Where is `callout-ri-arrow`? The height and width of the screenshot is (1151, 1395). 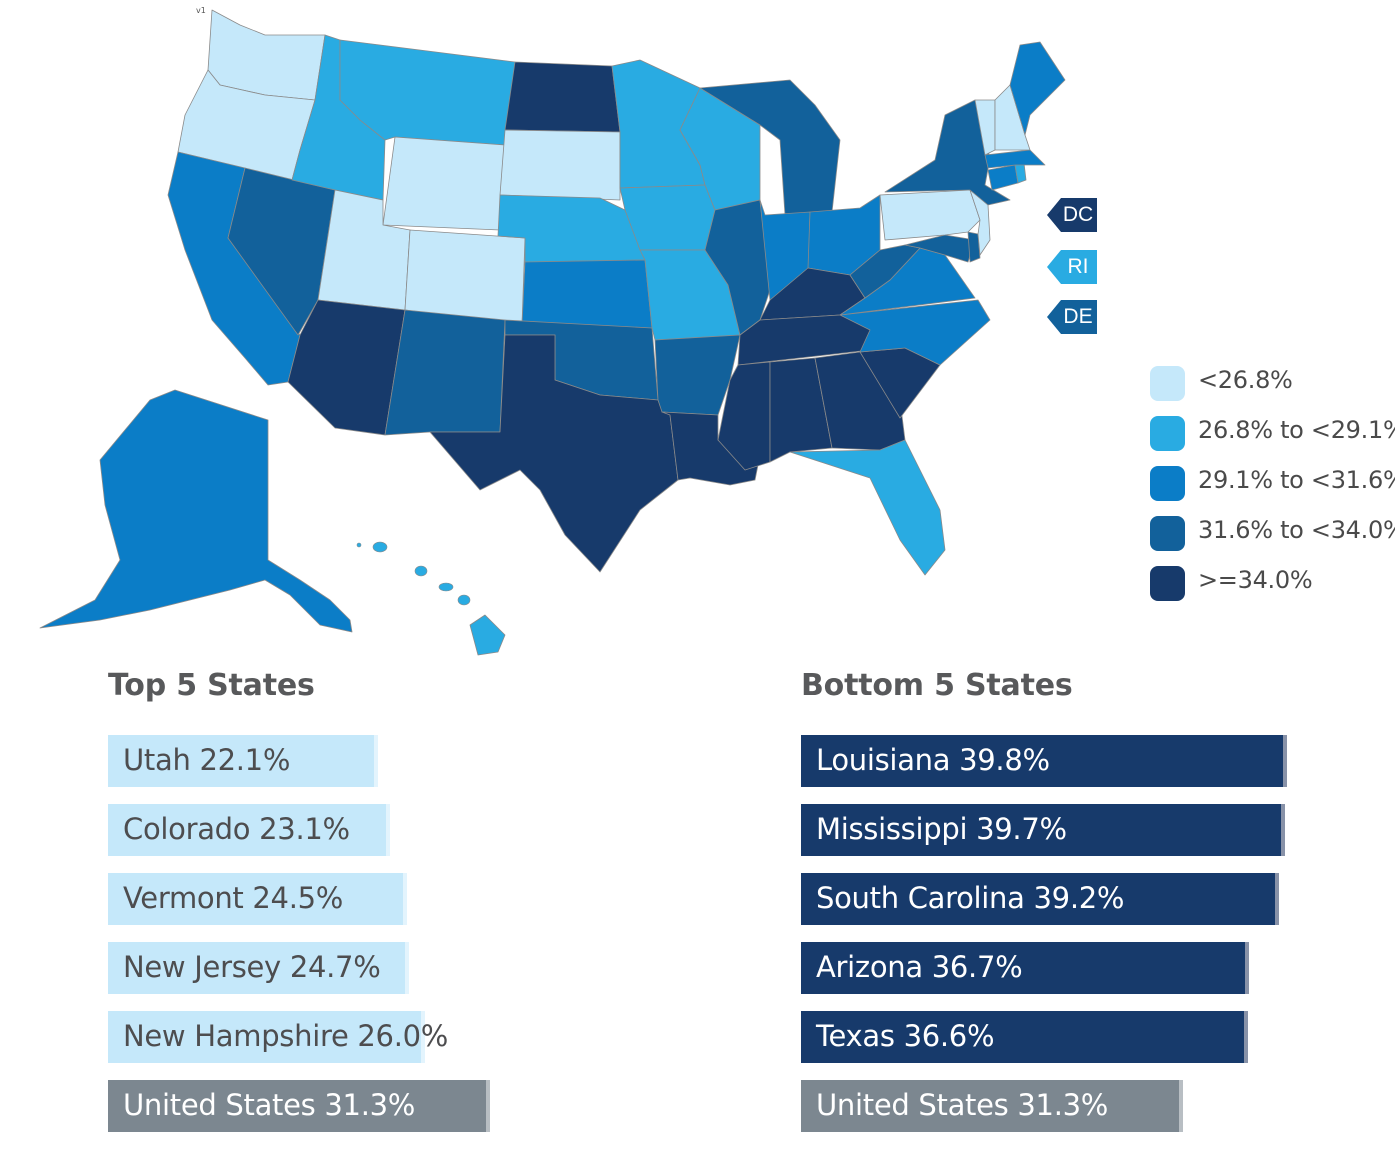 callout-ri-arrow is located at coordinates (1072, 267).